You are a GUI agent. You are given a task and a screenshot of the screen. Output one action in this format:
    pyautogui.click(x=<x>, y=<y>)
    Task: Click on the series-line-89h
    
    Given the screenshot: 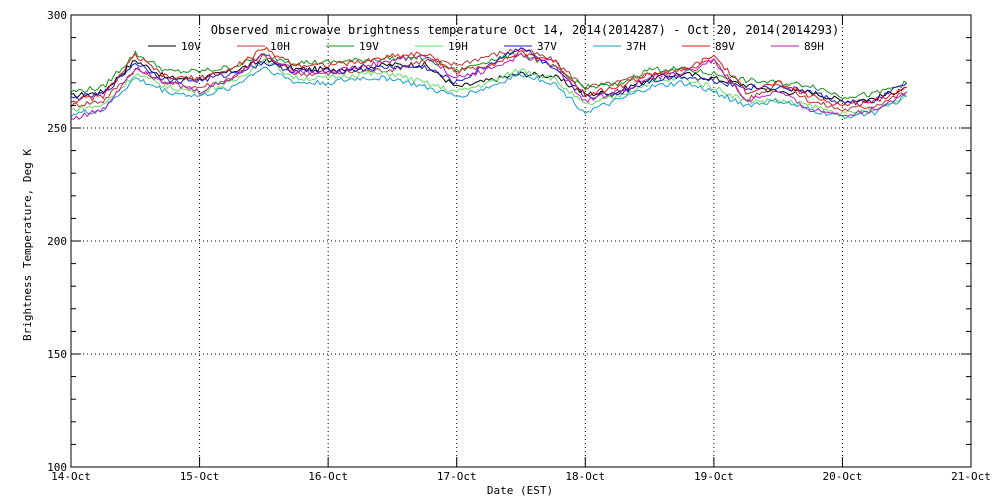 What is the action you would take?
    pyautogui.click(x=489, y=86)
    